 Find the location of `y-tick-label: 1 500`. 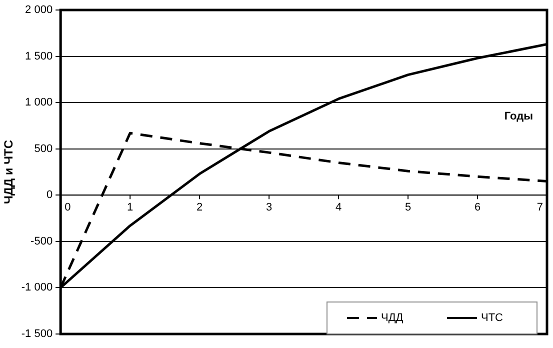

y-tick-label: 1 500 is located at coordinates (39, 56).